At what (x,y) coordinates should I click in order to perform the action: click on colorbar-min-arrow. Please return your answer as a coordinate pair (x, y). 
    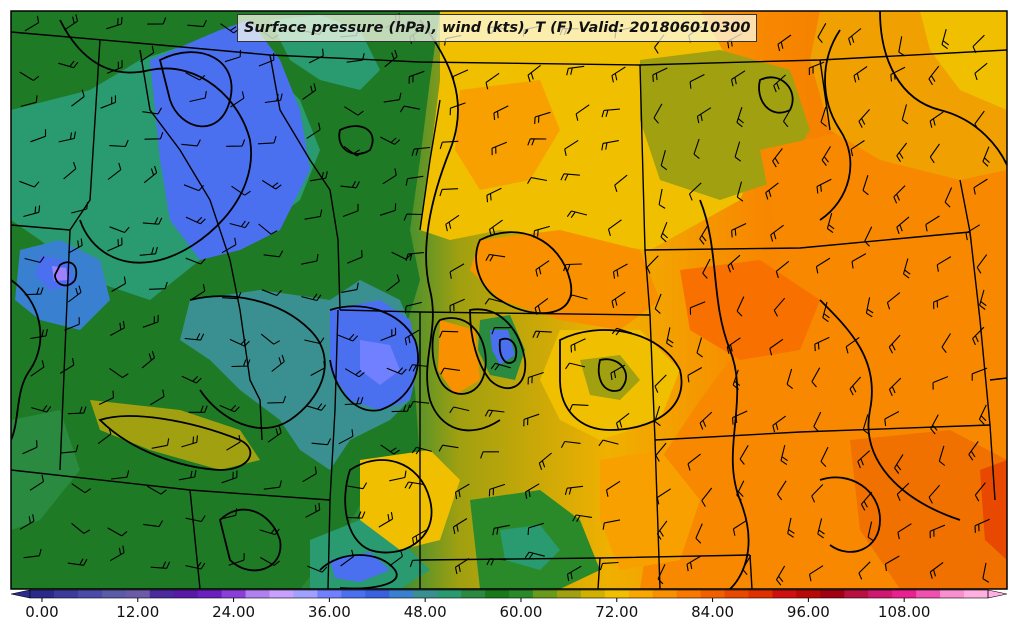
    Looking at the image, I should click on (20, 594).